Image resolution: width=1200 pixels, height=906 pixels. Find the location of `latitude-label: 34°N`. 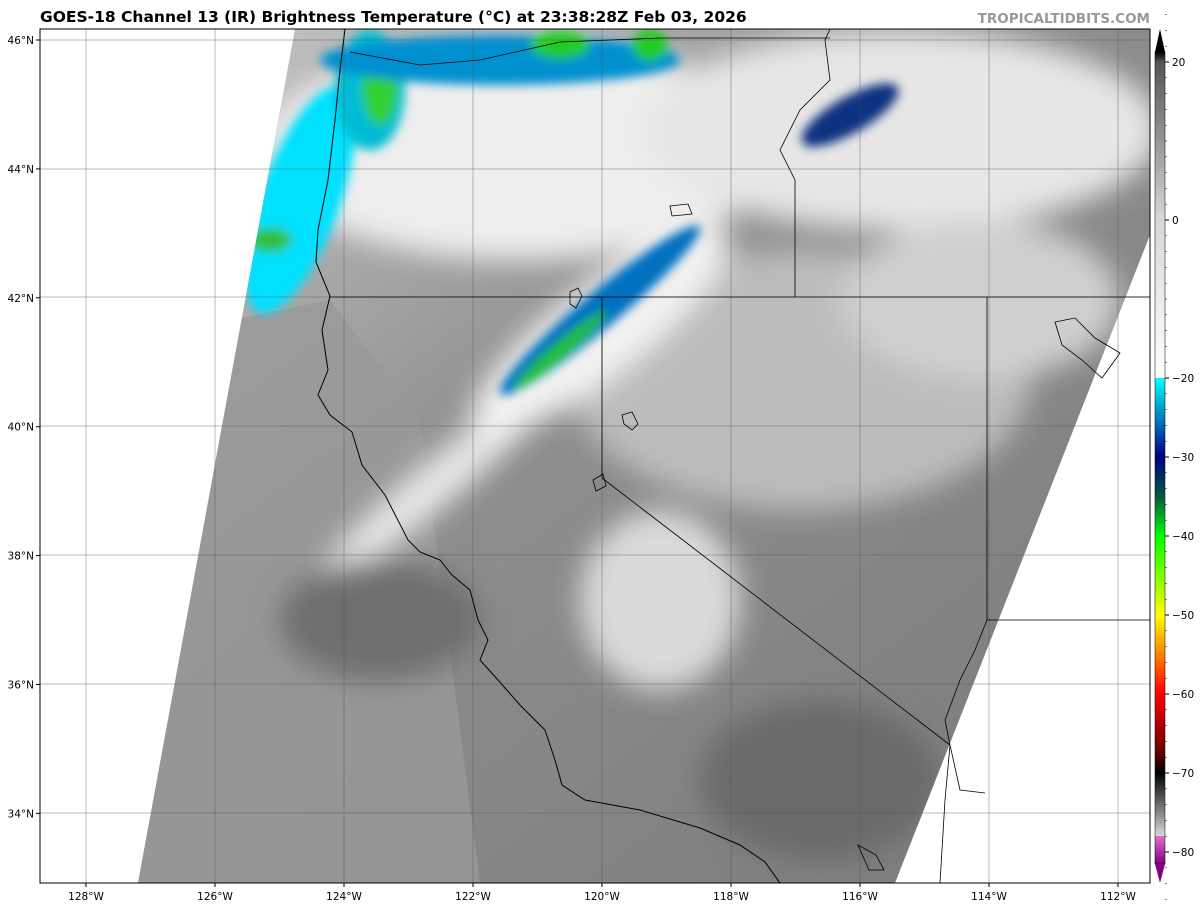

latitude-label: 34°N is located at coordinates (21, 814).